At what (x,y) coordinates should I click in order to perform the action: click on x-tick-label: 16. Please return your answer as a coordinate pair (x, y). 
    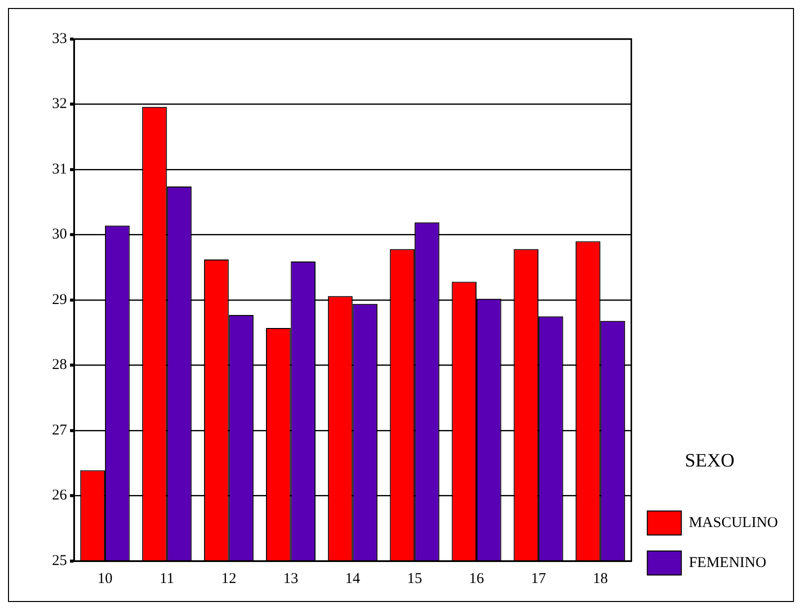
    Looking at the image, I should click on (477, 578).